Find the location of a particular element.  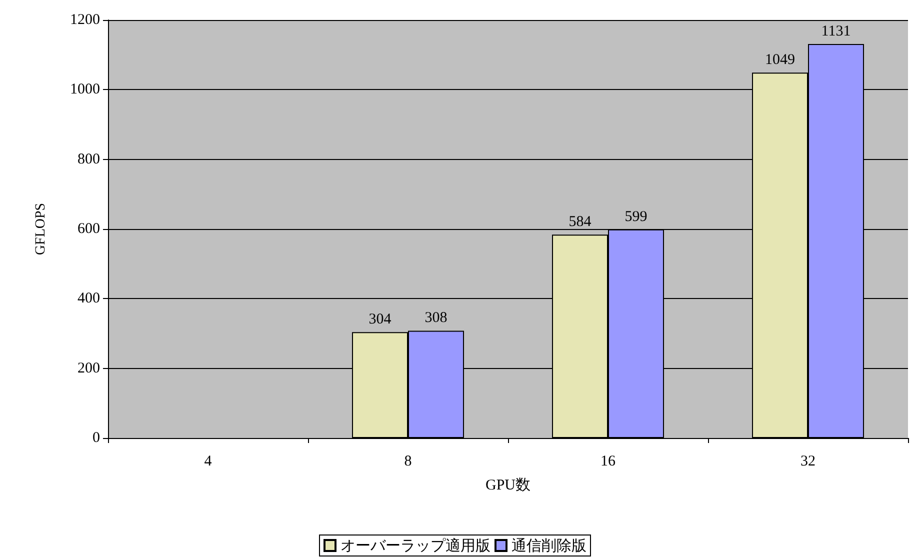

data-label: 308 is located at coordinates (436, 318).